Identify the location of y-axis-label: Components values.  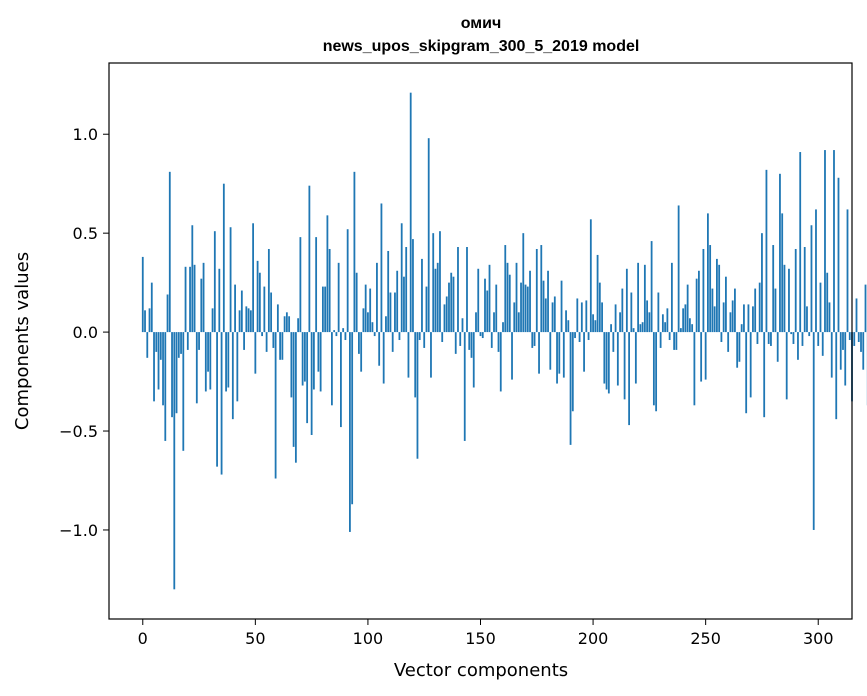
(22, 341).